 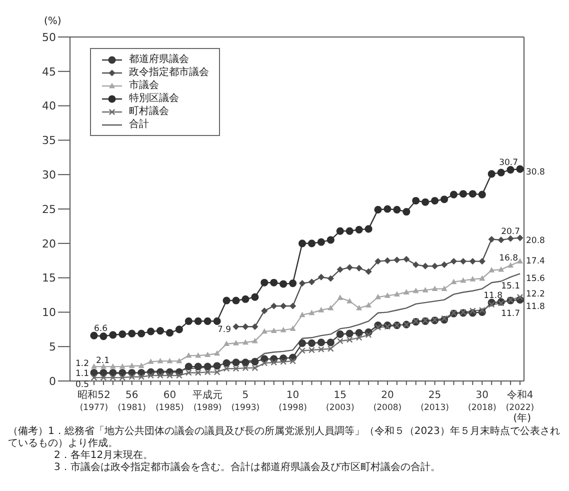 I want to click on data-label: 1.2, so click(x=82, y=364).